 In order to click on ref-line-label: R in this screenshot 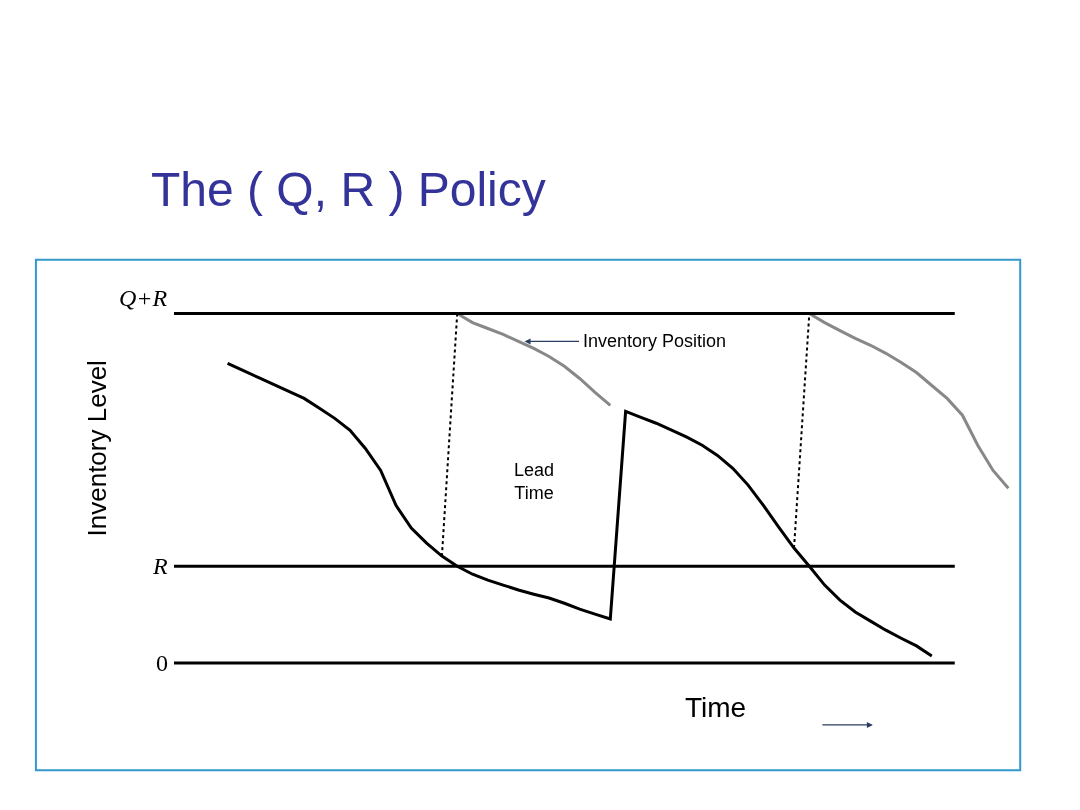, I will do `click(160, 566)`.